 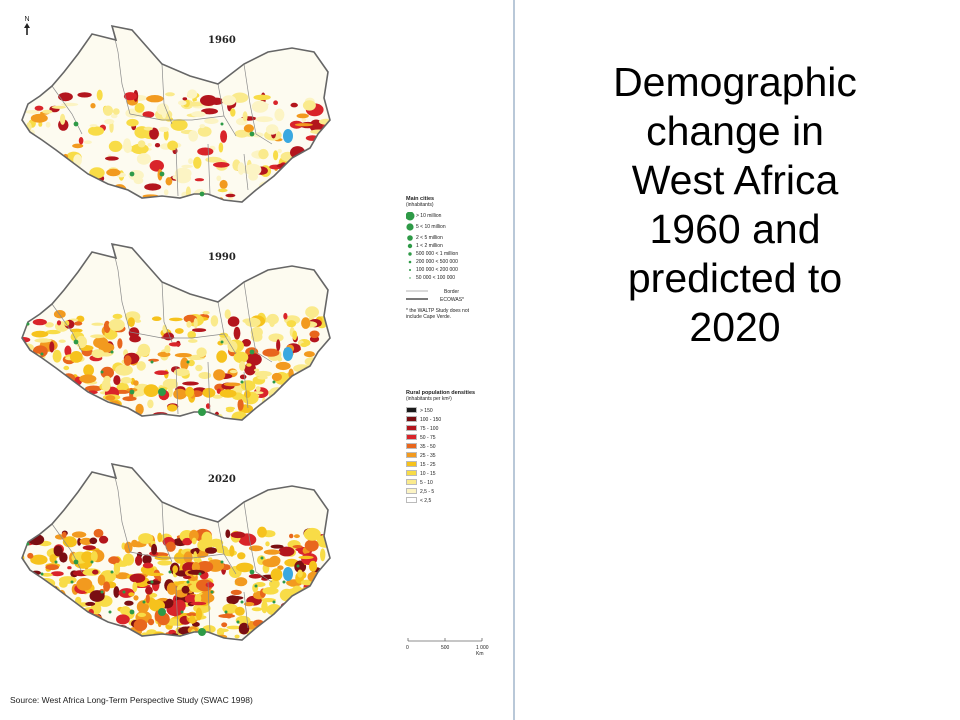 I want to click on country-border, so click(x=177, y=172).